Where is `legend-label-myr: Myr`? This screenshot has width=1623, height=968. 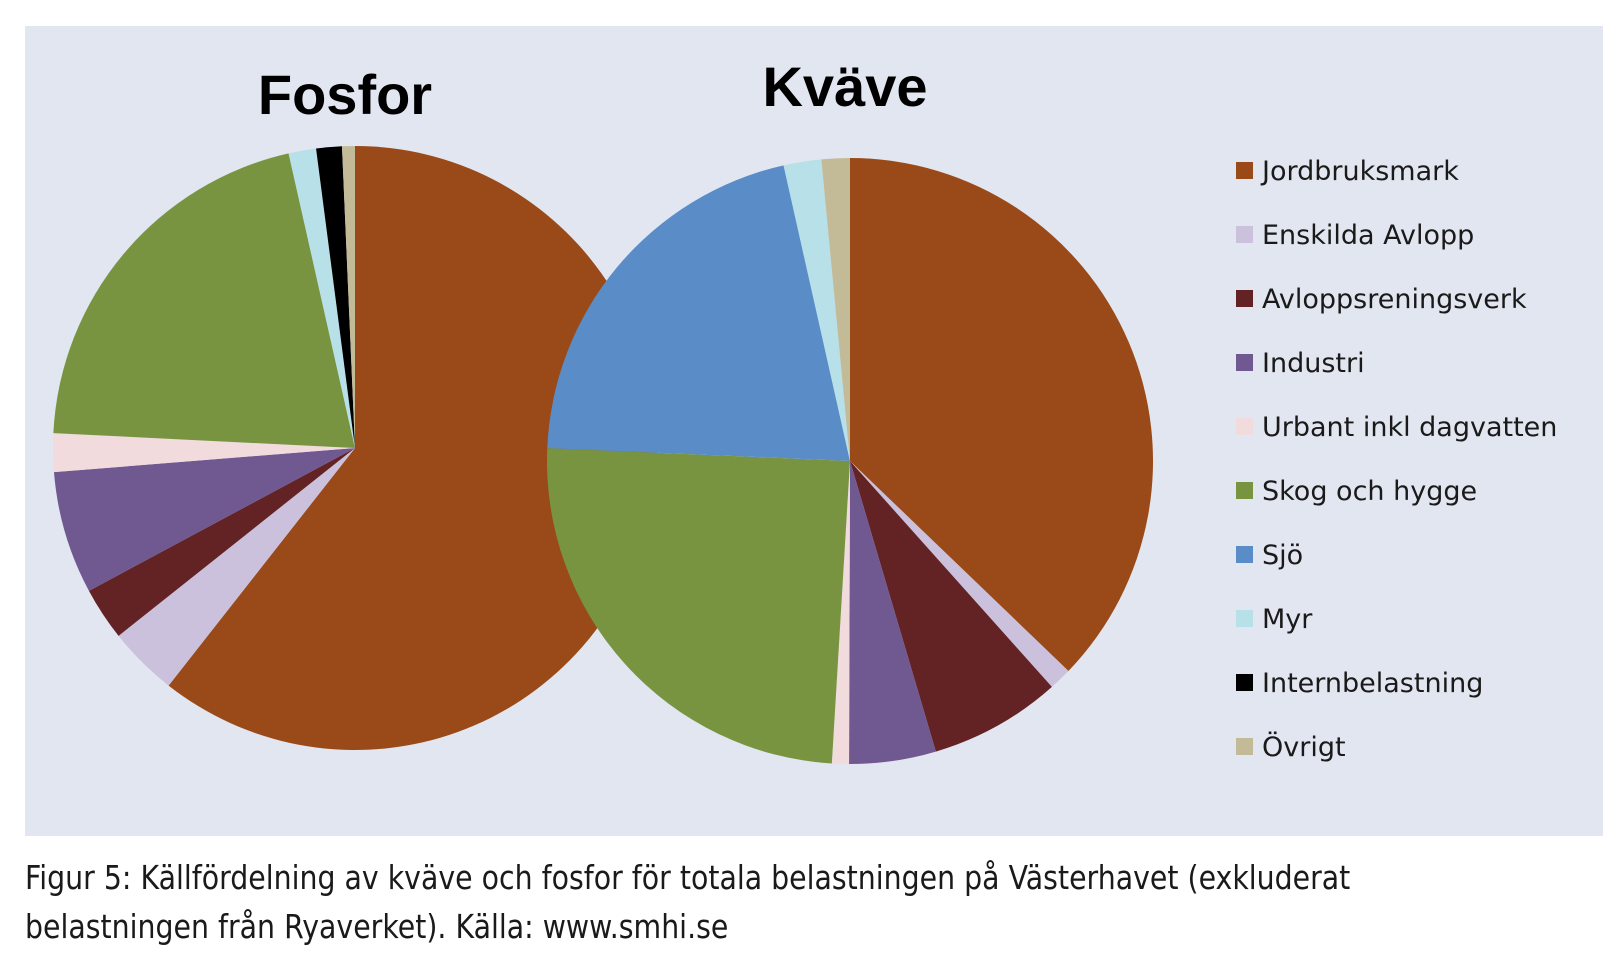 legend-label-myr: Myr is located at coordinates (1287, 619).